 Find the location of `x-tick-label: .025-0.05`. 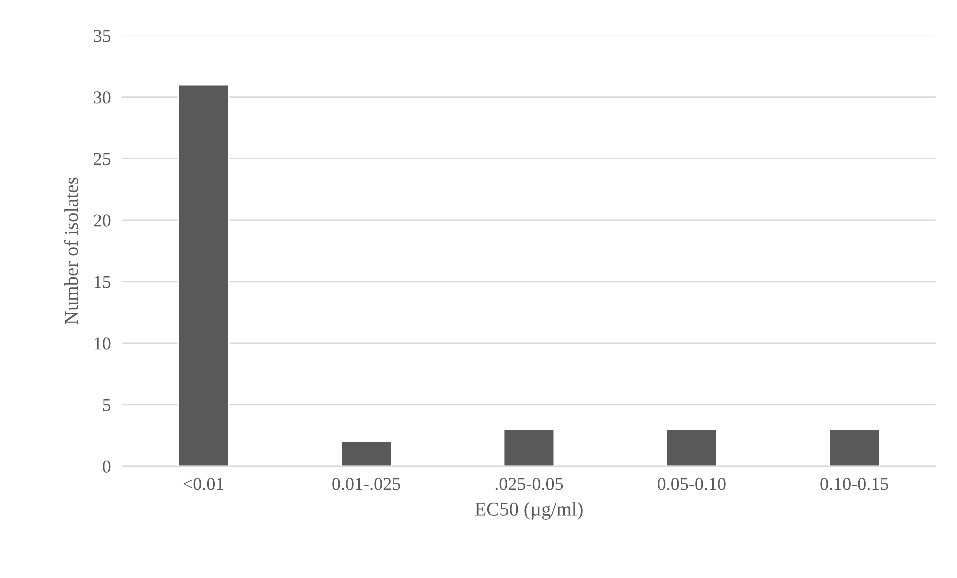

x-tick-label: .025-0.05 is located at coordinates (530, 484).